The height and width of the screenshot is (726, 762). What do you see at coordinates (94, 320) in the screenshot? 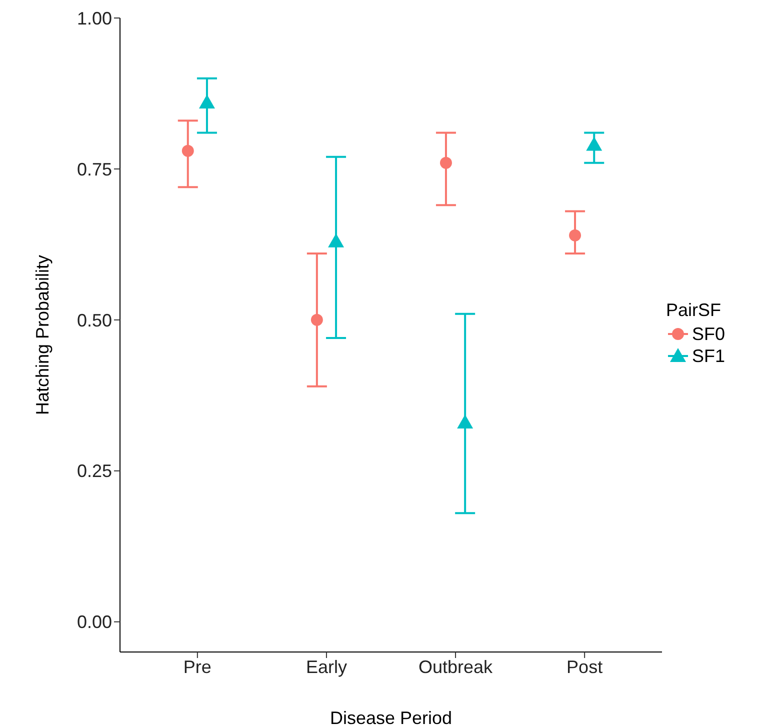
I see `y-tick-label: 0.50` at bounding box center [94, 320].